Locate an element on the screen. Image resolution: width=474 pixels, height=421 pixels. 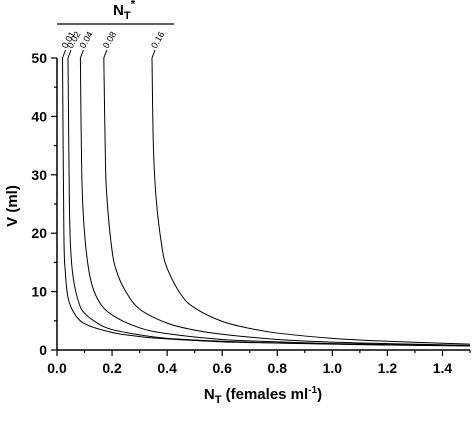
legend: NT* 0.010.020.04 0.08 0.16 is located at coordinates (115, 29).